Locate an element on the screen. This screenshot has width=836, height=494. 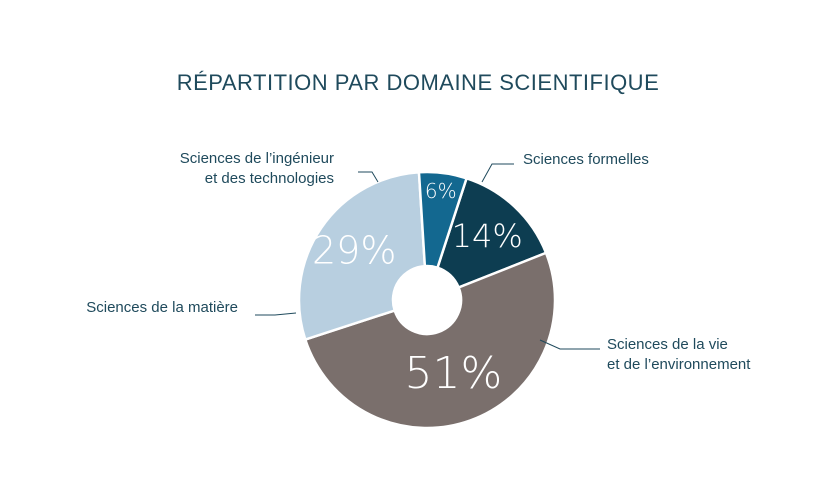
slice-value-label-1: 14% is located at coordinates (487, 236).